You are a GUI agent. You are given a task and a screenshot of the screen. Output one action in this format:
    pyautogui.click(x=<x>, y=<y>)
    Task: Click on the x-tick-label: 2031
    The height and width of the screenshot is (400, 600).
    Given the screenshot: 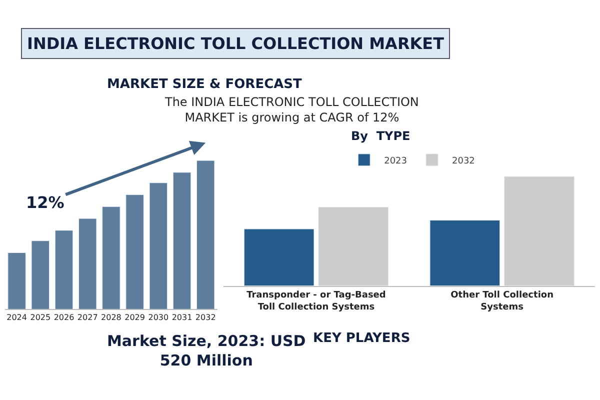 What is the action you would take?
    pyautogui.click(x=182, y=317)
    